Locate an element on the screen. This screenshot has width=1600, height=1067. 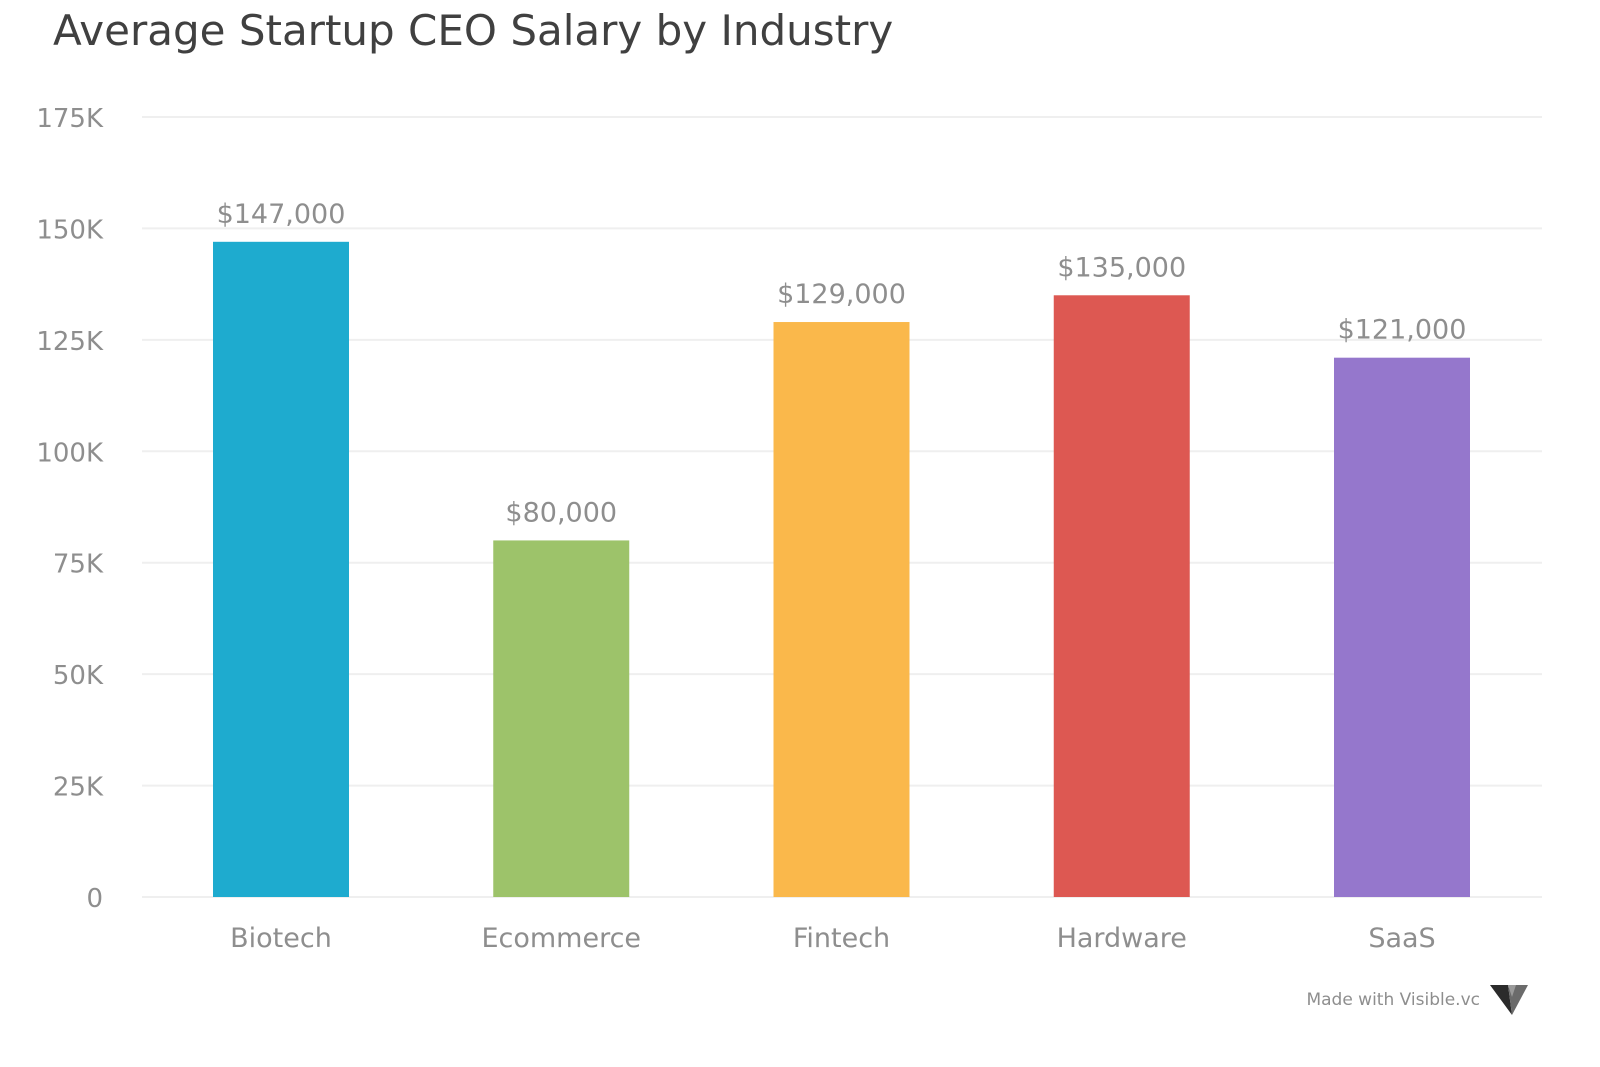
y-tick-label: 75K is located at coordinates (78, 565).